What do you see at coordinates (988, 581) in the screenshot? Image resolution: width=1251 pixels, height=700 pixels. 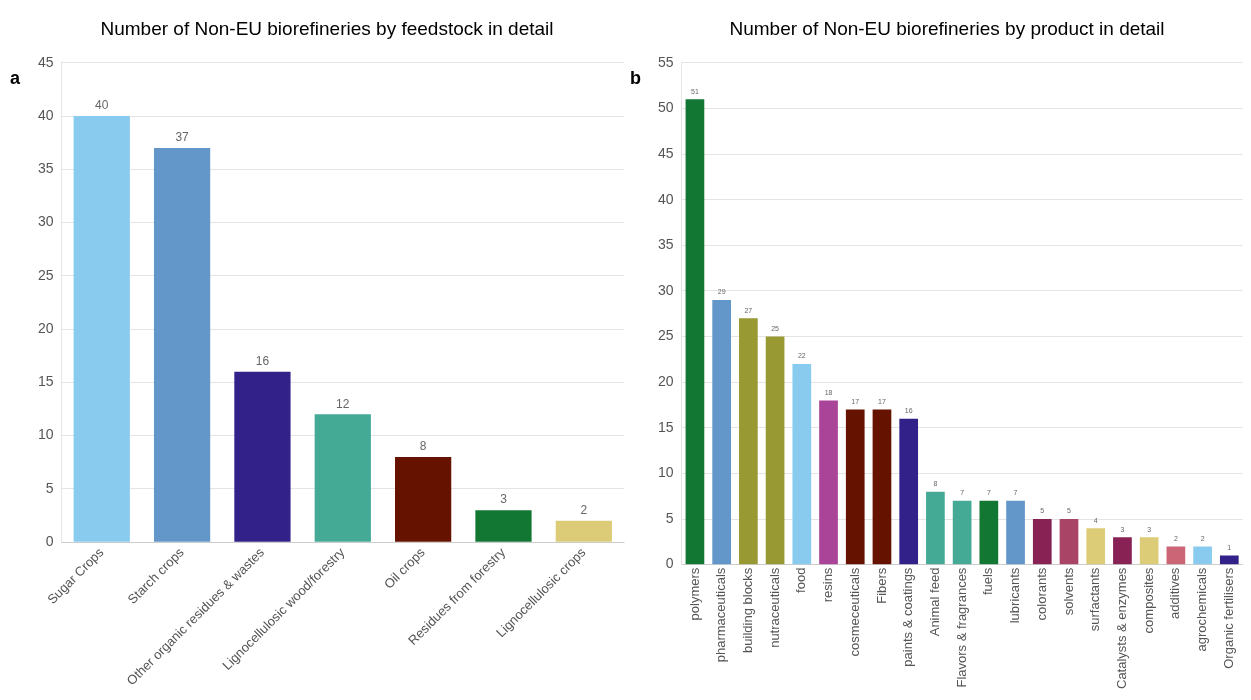 I see `x-tick-label: fuels` at bounding box center [988, 581].